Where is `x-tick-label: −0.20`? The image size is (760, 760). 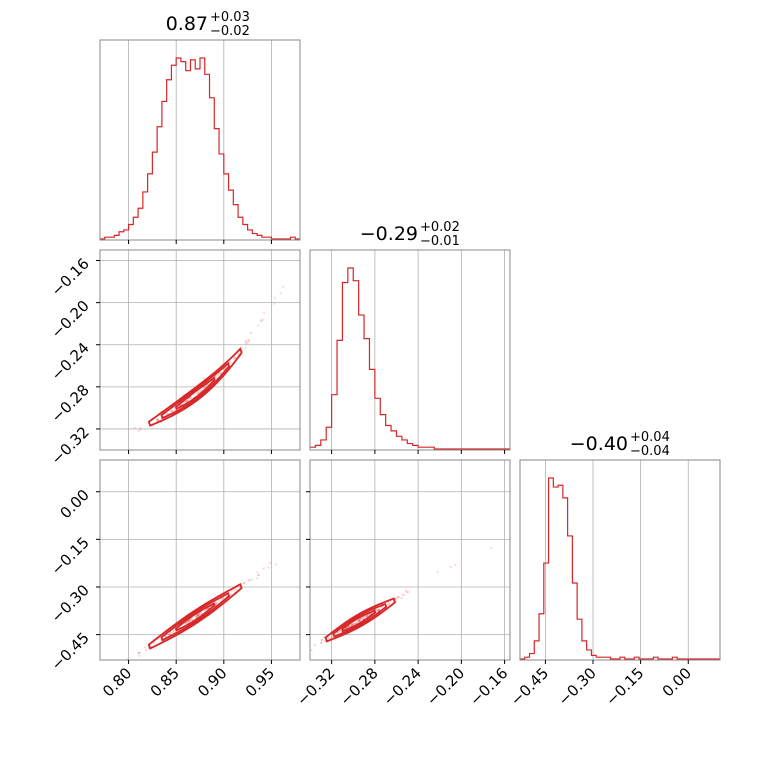
x-tick-label: −0.20 is located at coordinates (445, 686).